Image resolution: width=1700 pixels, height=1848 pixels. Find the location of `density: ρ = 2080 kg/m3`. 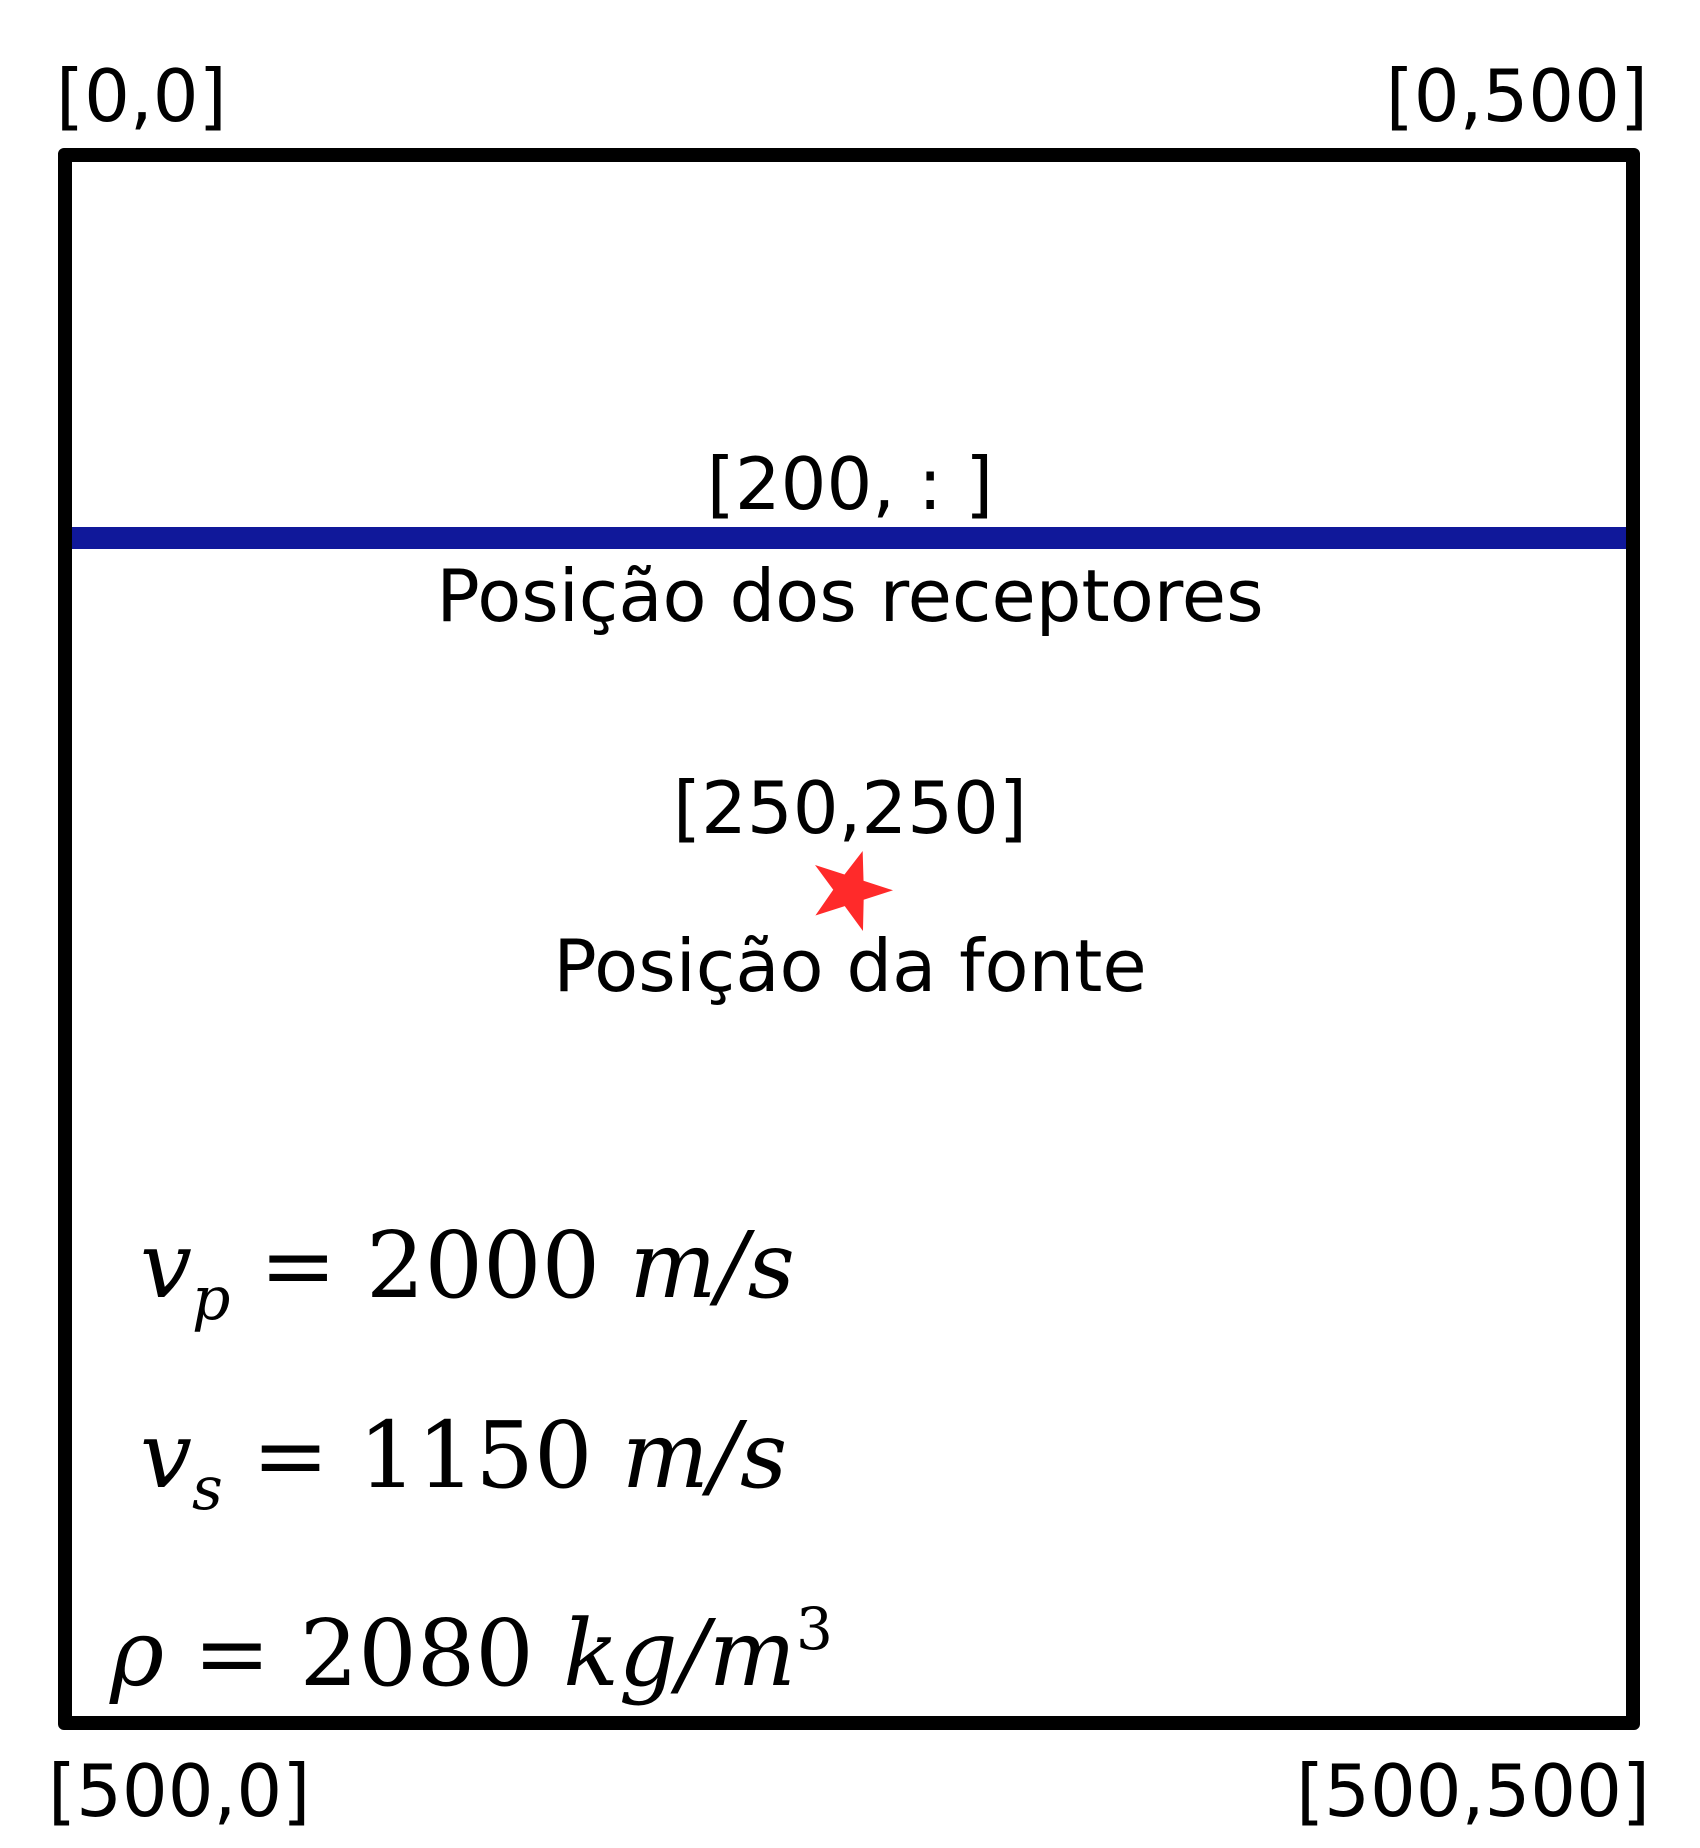

density: ρ = 2080 kg/m3 is located at coordinates (471, 1650).